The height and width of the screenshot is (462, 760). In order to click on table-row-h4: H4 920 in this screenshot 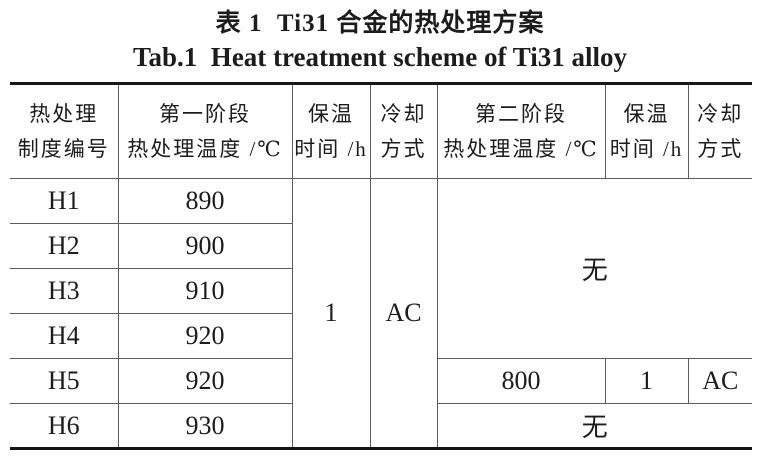, I will do `click(381, 336)`.